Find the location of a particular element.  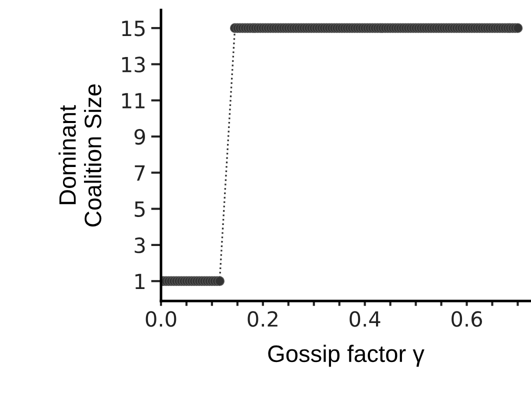

y-tick-label: 13 is located at coordinates (133, 64).